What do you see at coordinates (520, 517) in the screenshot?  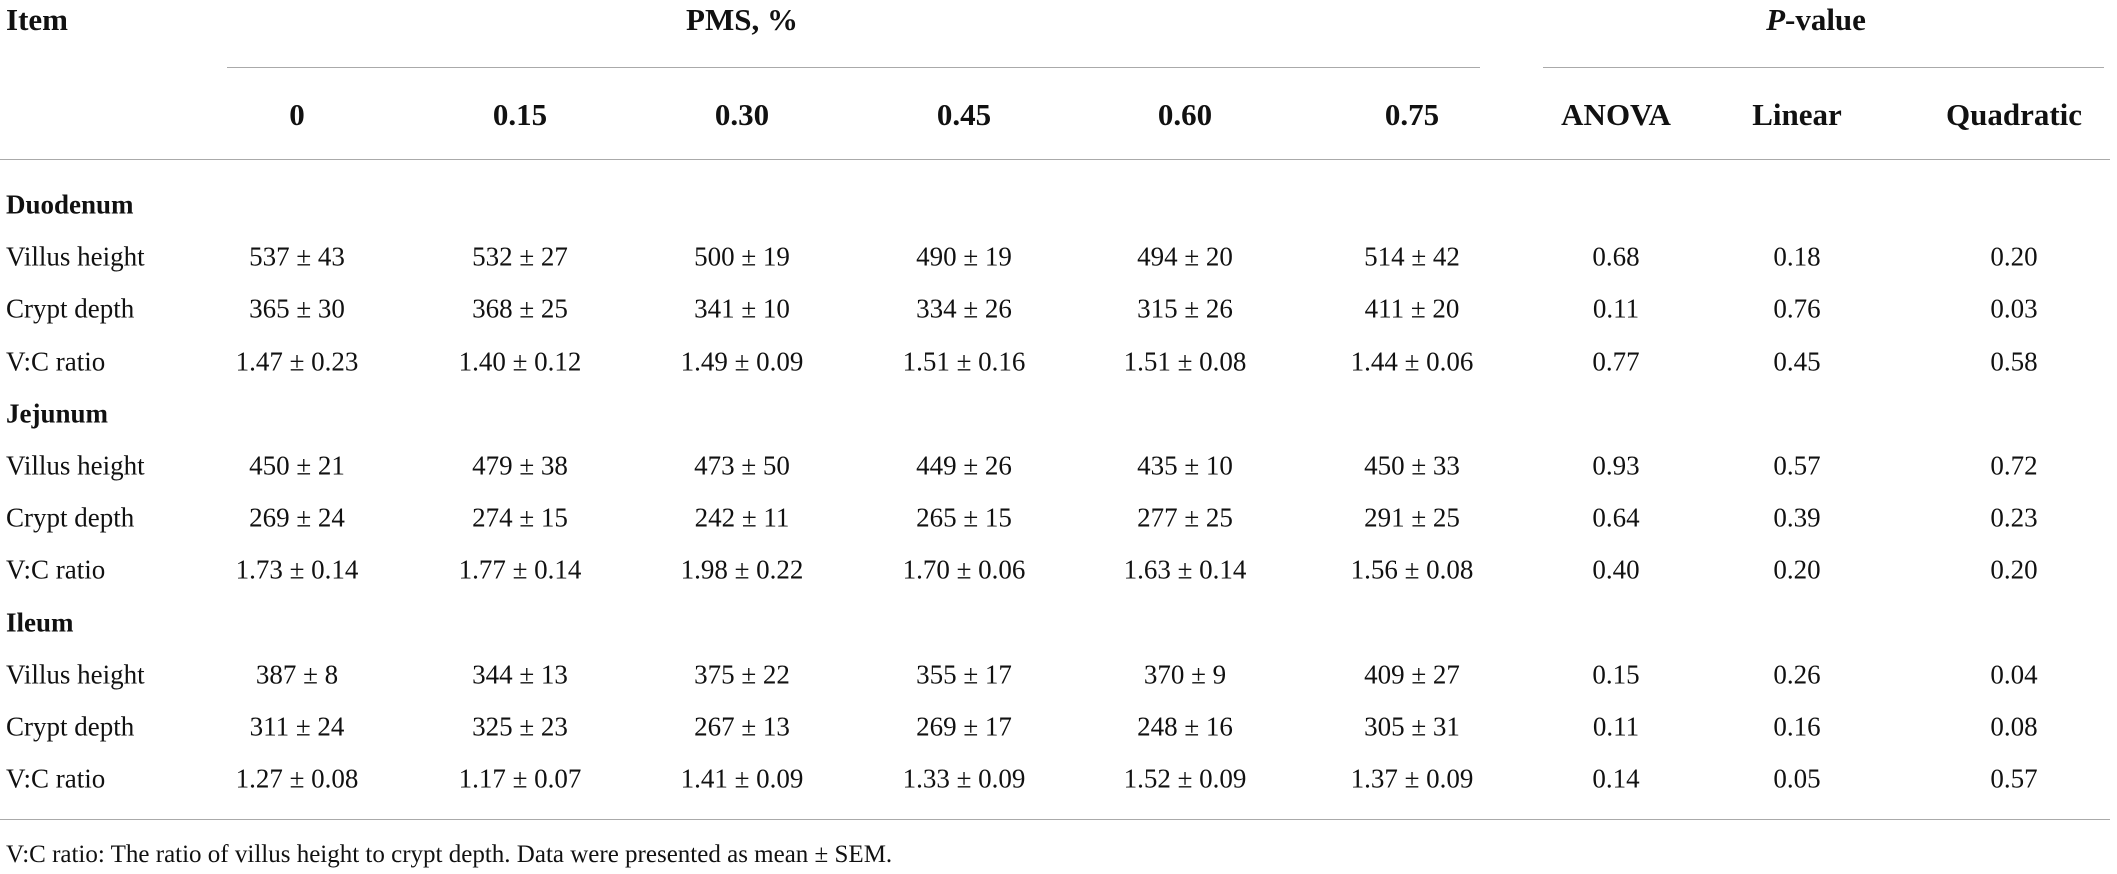 I see `cell: 274 ± 15` at bounding box center [520, 517].